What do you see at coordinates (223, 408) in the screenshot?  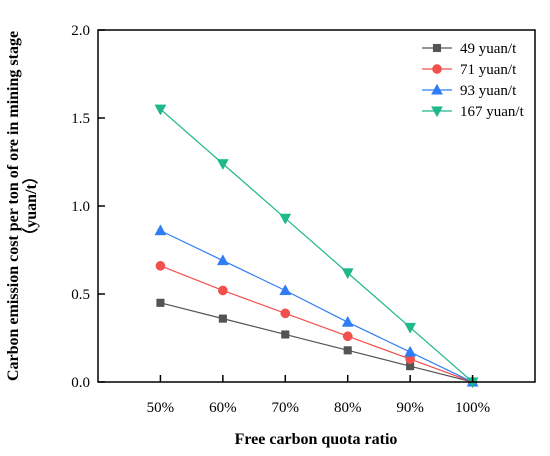 I see `x-tick-label: 60%` at bounding box center [223, 408].